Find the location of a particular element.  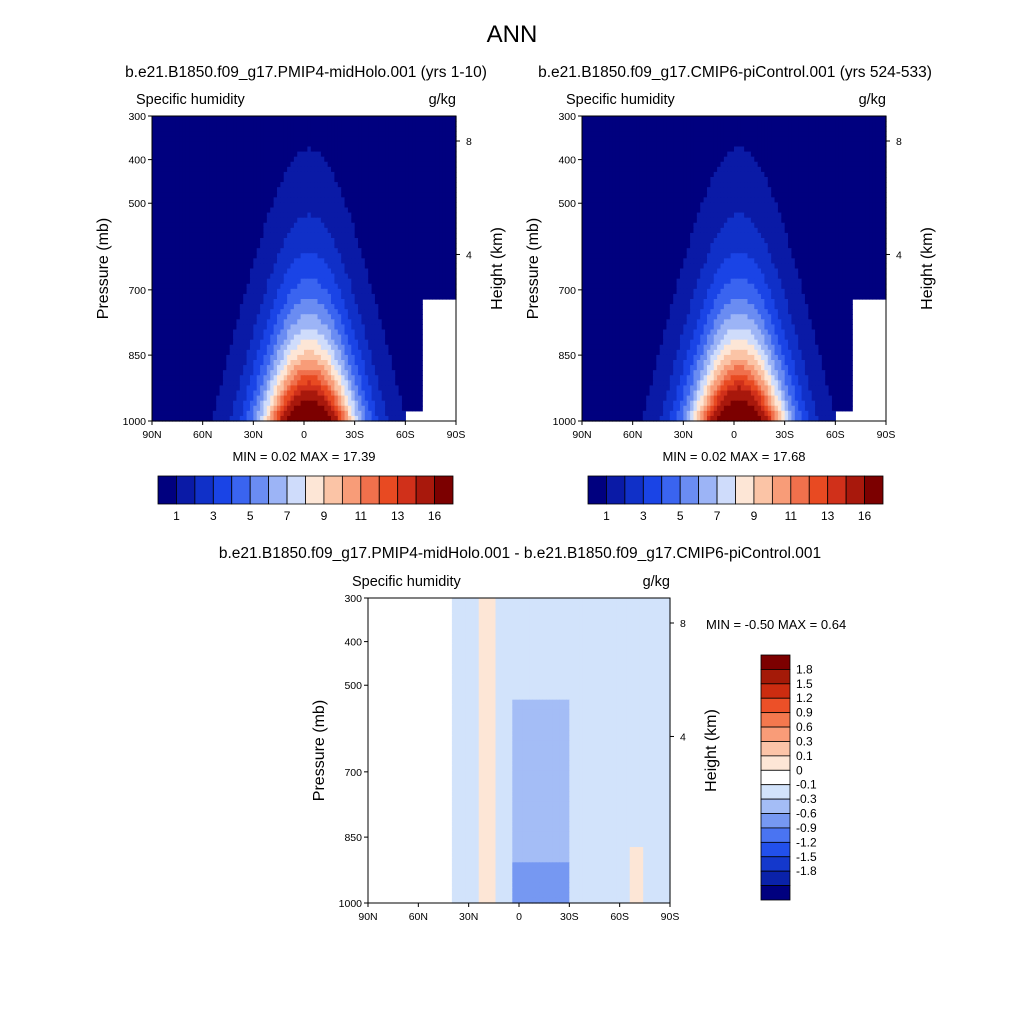

figure-title: ANN is located at coordinates (512, 34).